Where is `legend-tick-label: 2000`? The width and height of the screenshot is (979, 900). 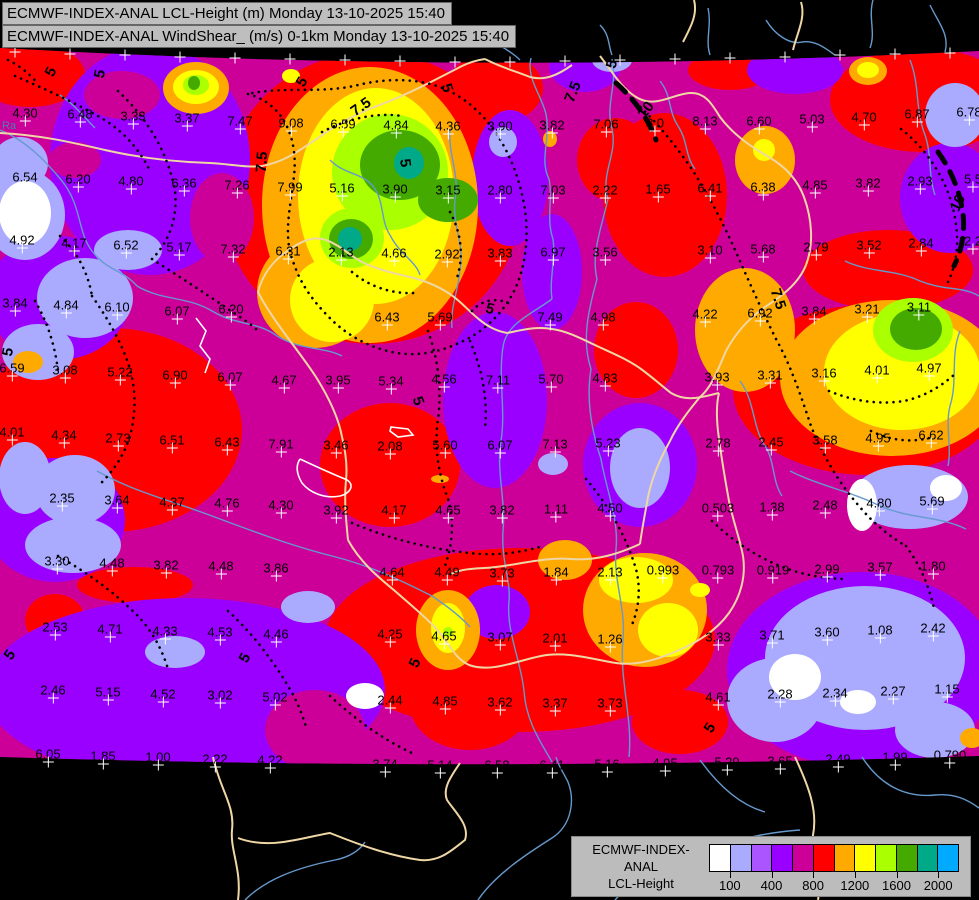
legend-tick-label: 2000 is located at coordinates (938, 885).